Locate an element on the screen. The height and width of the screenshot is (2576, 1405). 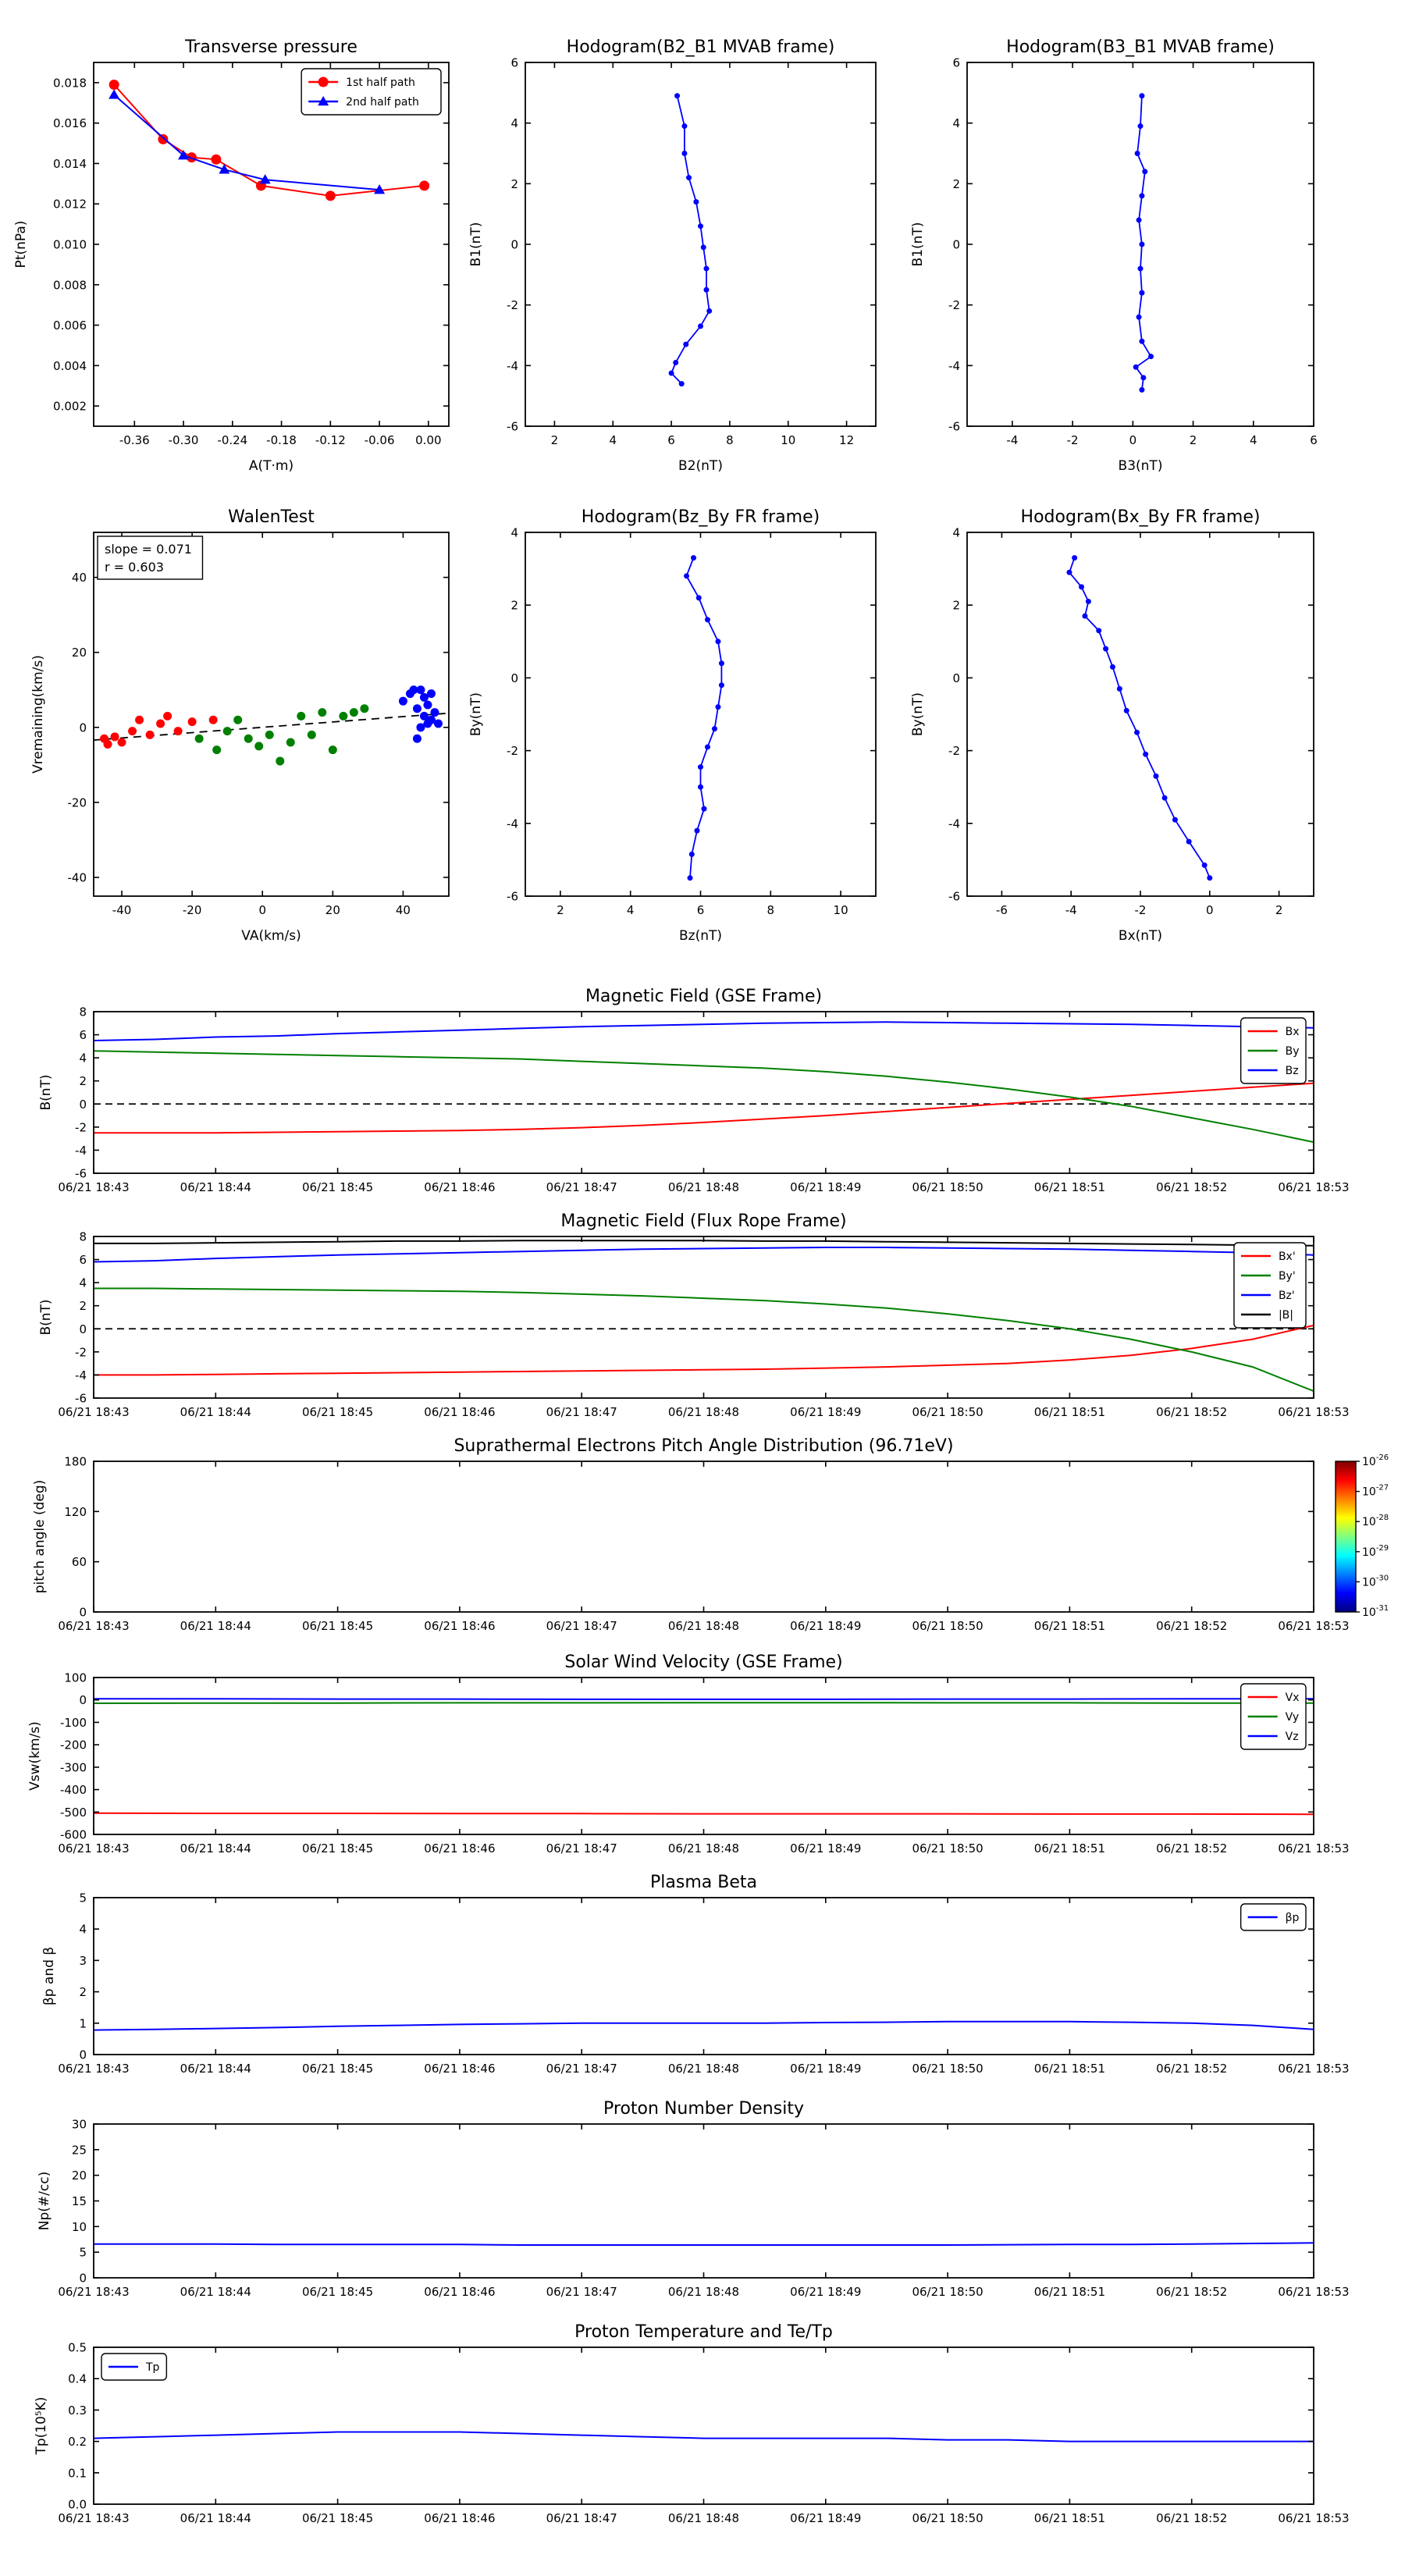
svg-text: -0.18 is located at coordinates (281, 440).